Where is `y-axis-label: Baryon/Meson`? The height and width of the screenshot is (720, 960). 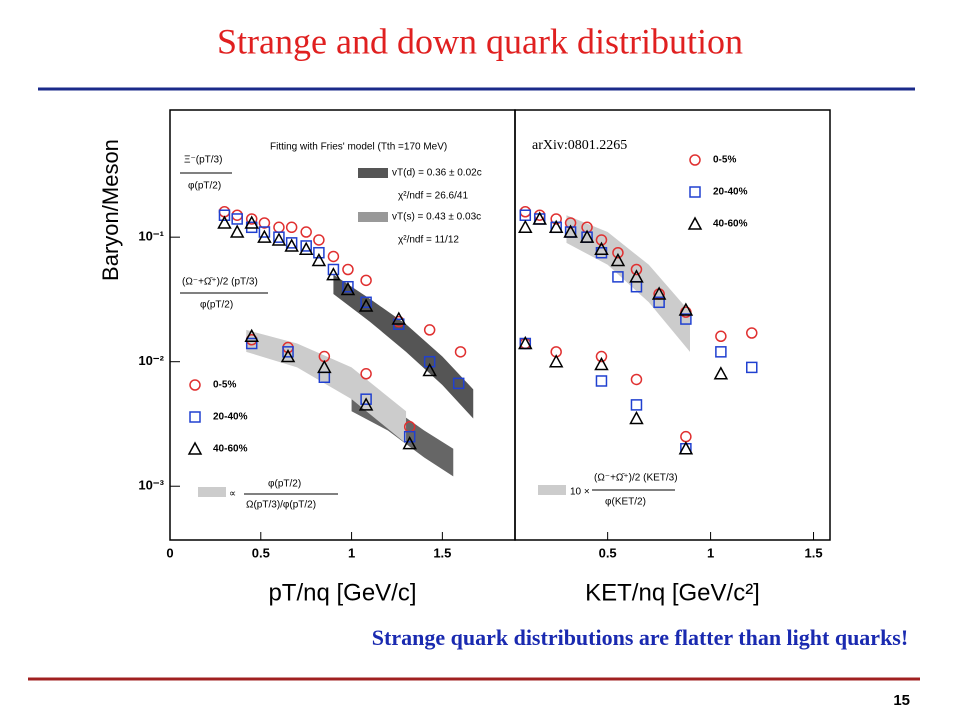 y-axis-label: Baryon/Meson is located at coordinates (110, 210).